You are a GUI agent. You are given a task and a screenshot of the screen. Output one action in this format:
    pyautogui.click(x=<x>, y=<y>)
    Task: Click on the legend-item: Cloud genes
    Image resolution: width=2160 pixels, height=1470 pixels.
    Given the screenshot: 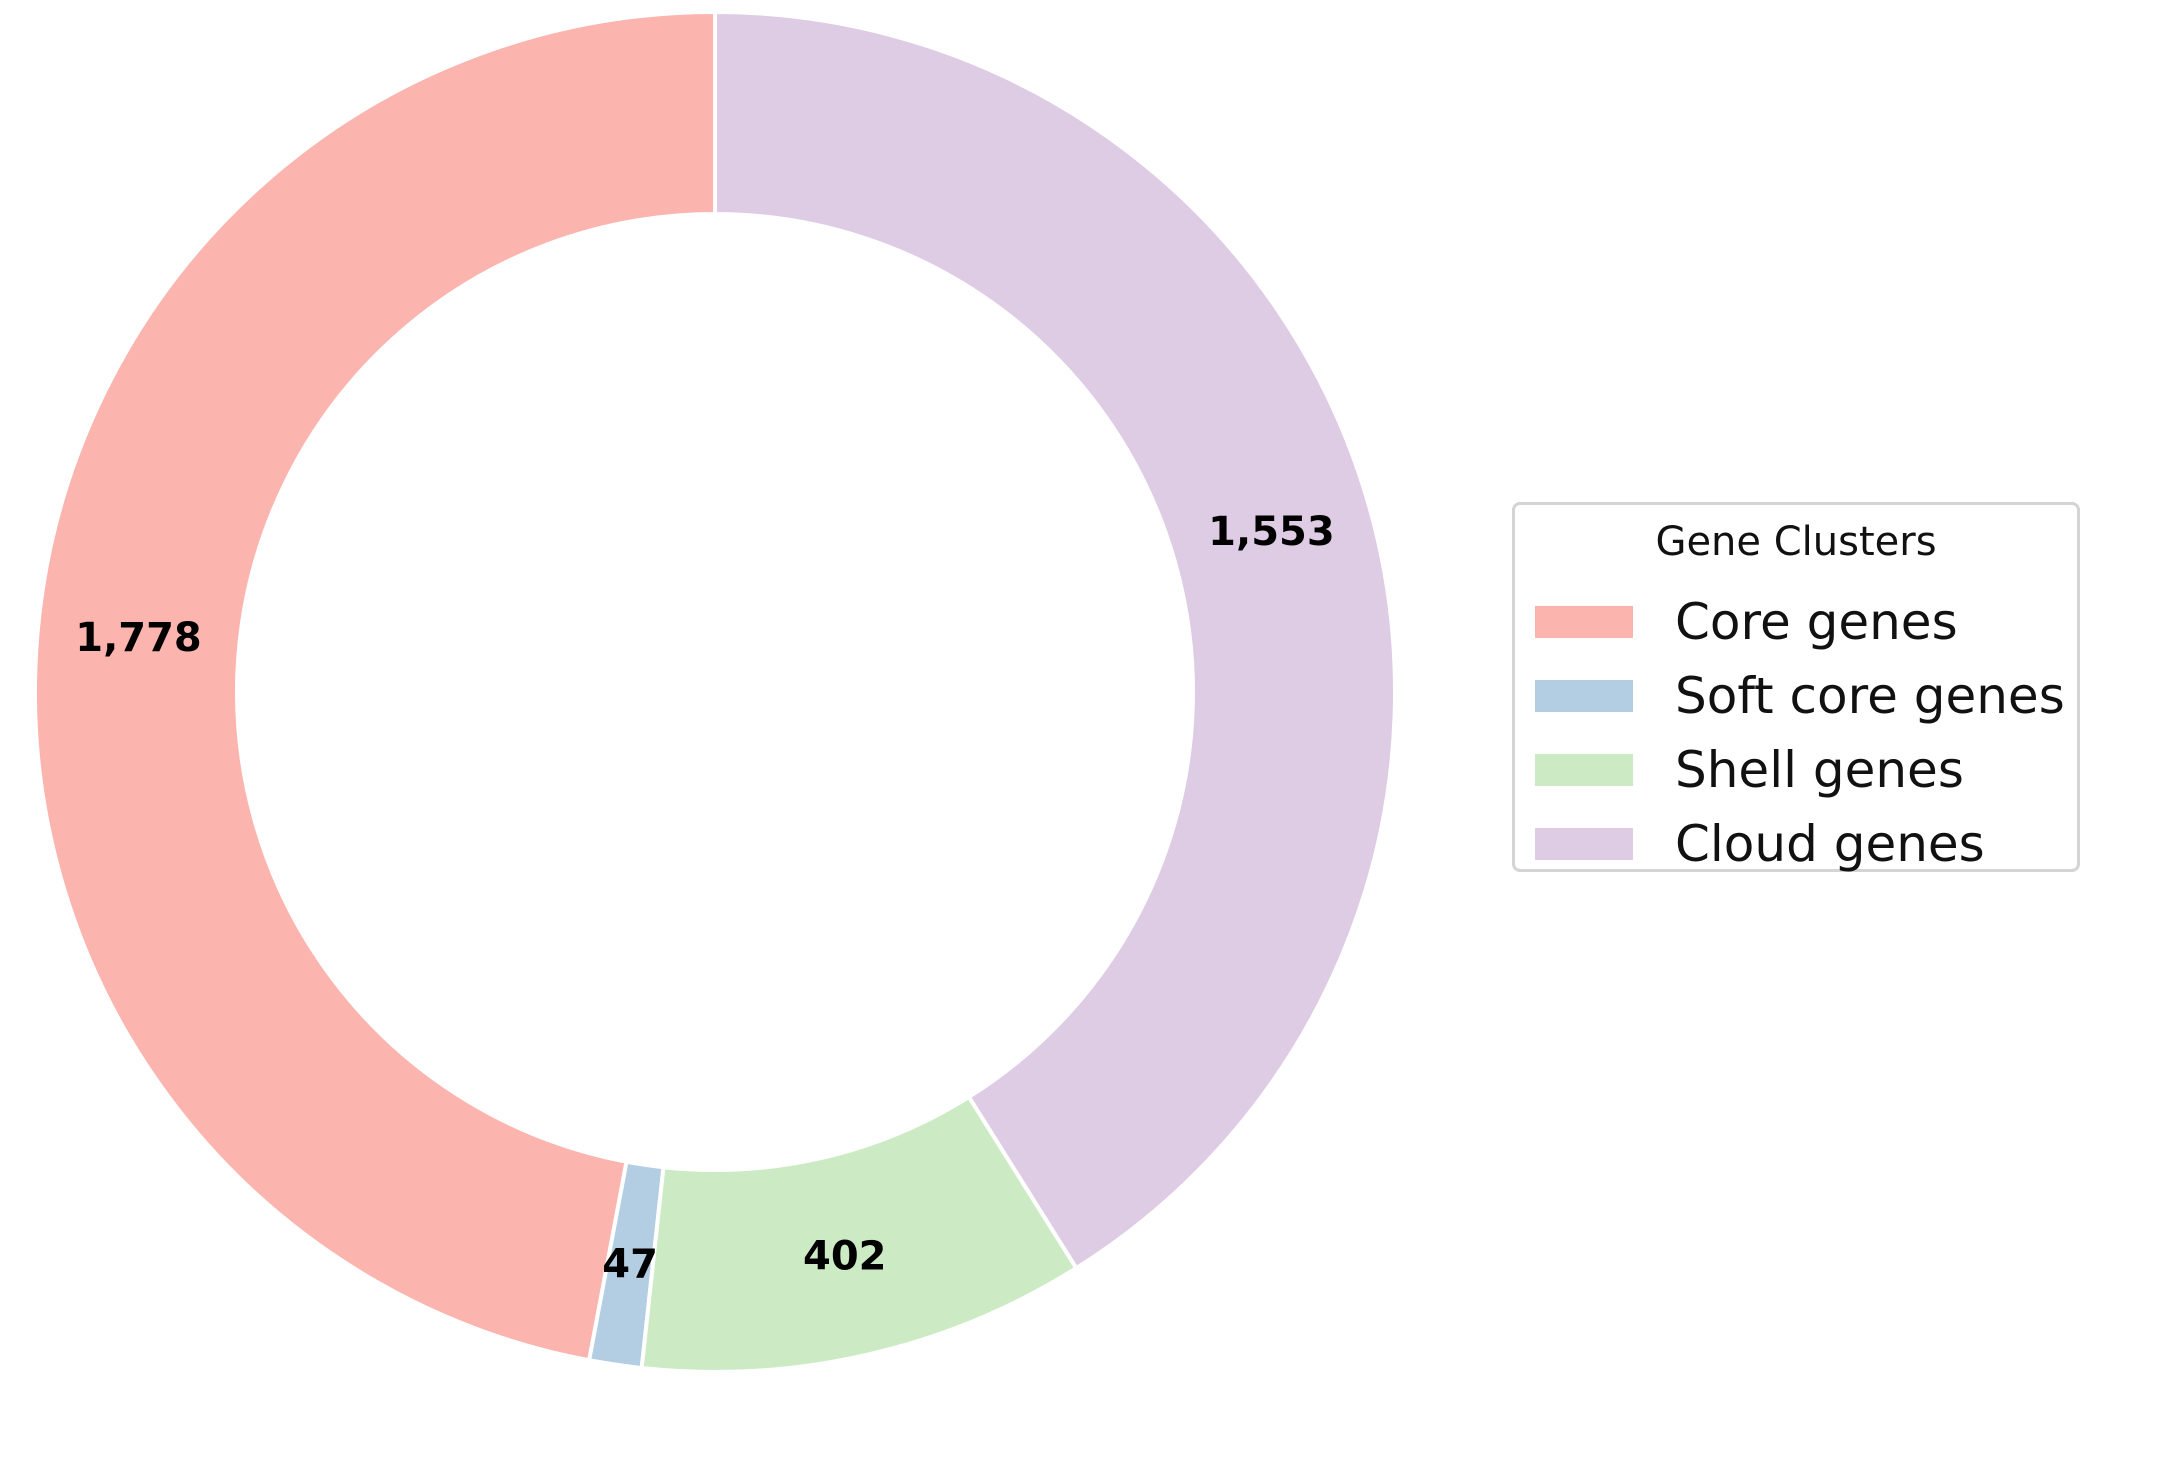 What is the action you would take?
    pyautogui.click(x=1760, y=844)
    